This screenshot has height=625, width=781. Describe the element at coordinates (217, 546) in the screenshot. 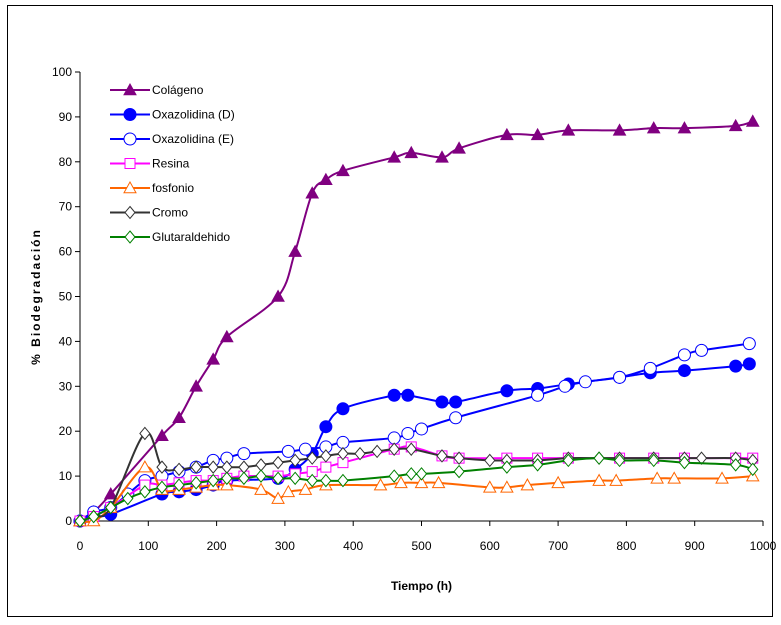

I see `x-tick-label: 200` at that location.